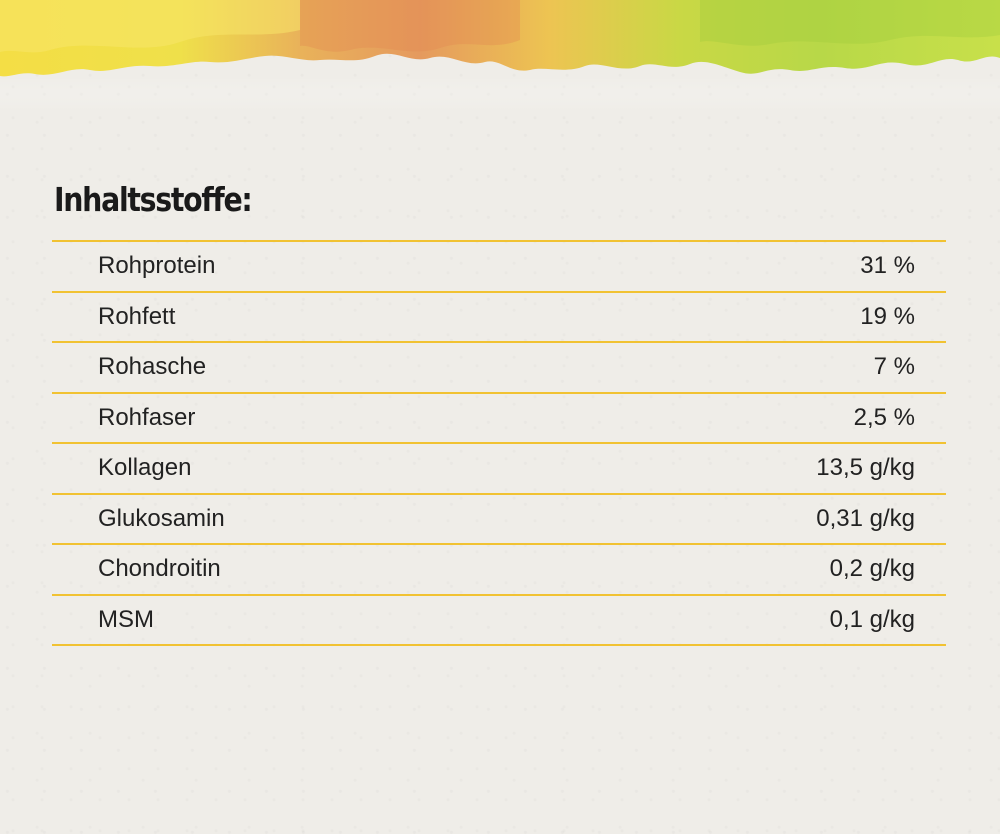  What do you see at coordinates (126, 619) in the screenshot?
I see `row-label: MSM` at bounding box center [126, 619].